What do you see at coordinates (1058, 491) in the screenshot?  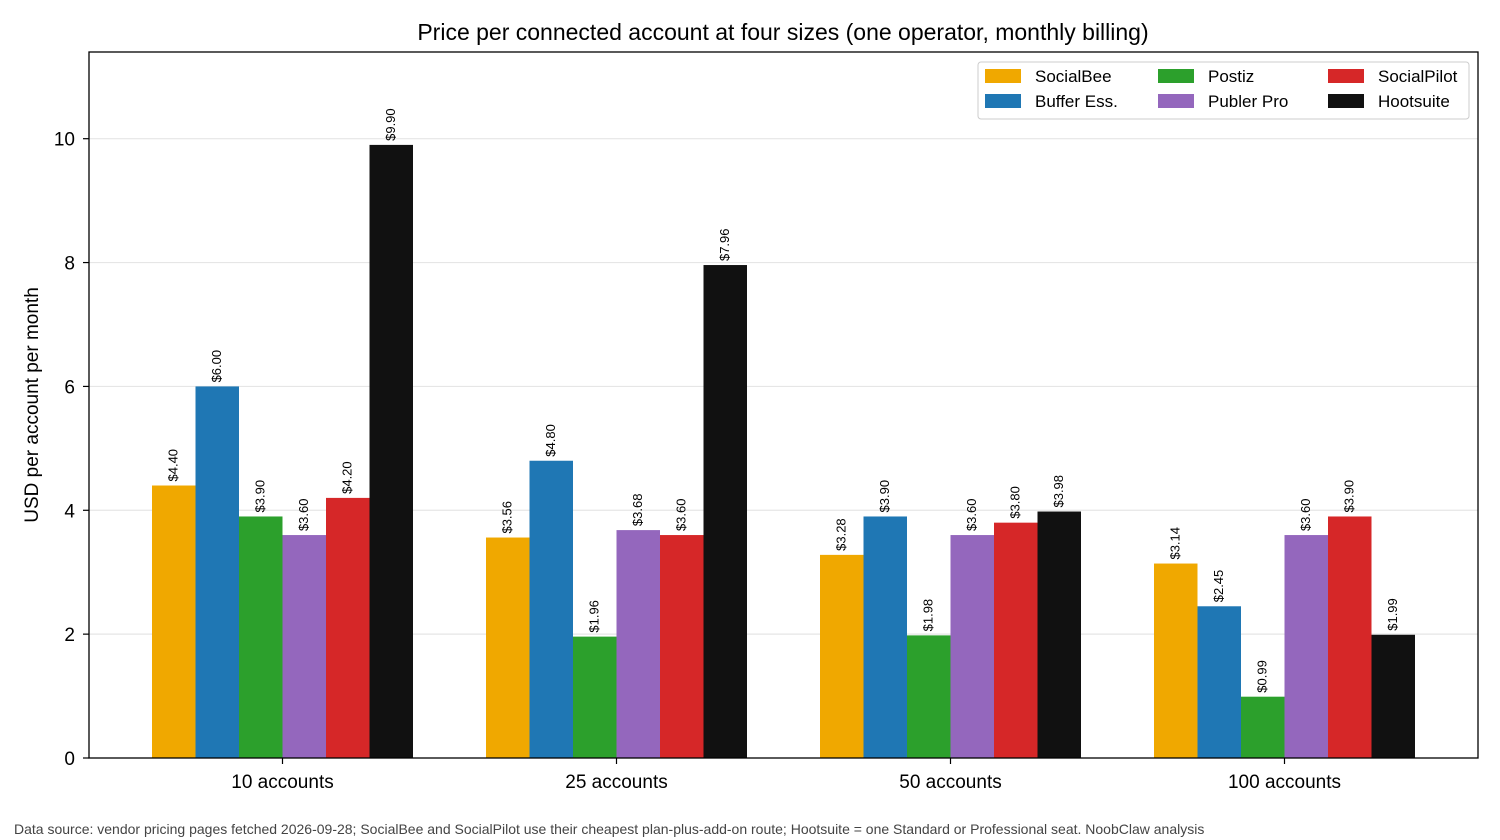 I see `bar-value-label: $3.98` at bounding box center [1058, 491].